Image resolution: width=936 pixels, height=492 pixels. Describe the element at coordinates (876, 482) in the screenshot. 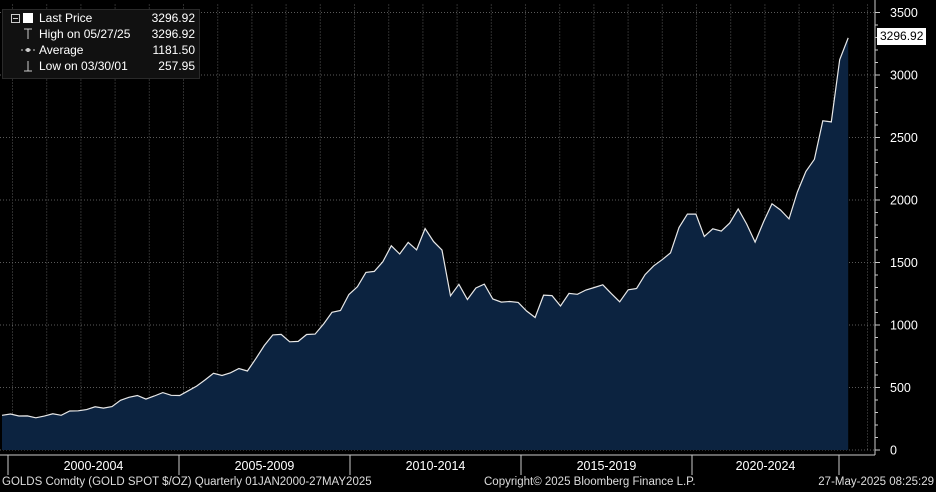

I see `footer-timestamp: 27-May-2025 08:25:29` at that location.